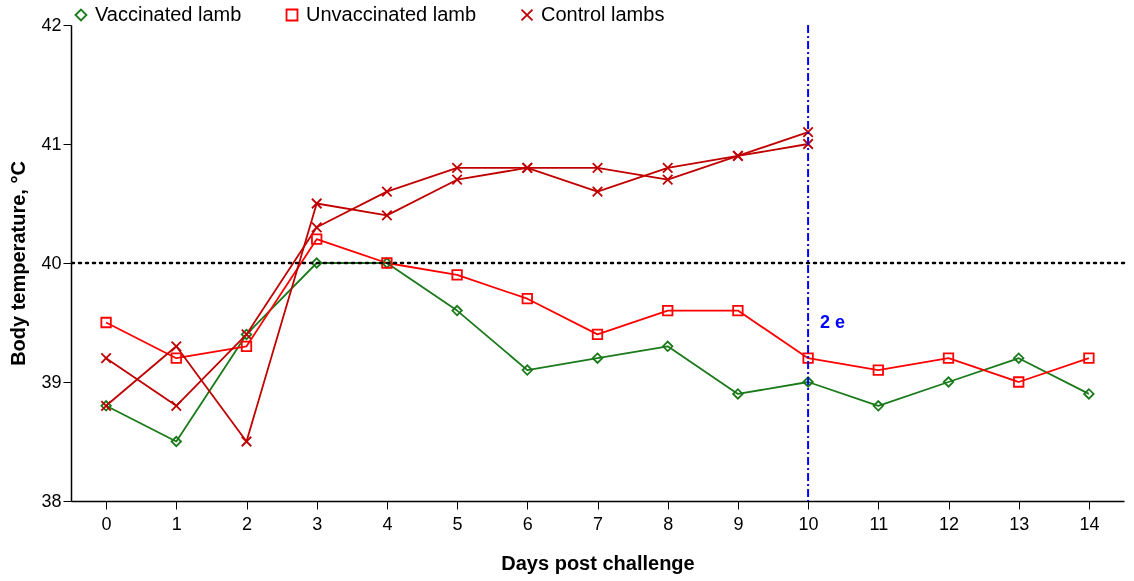  Describe the element at coordinates (106, 523) in the screenshot. I see `x-tick-label: 0` at that location.